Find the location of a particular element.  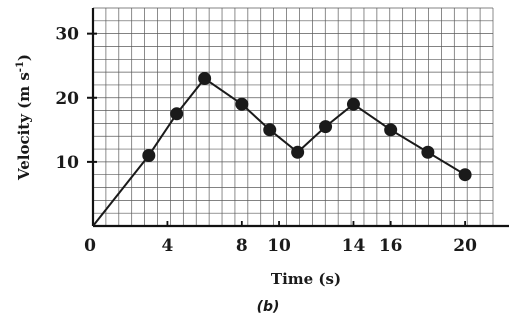

x-tick-label: 14 is located at coordinates (354, 246).